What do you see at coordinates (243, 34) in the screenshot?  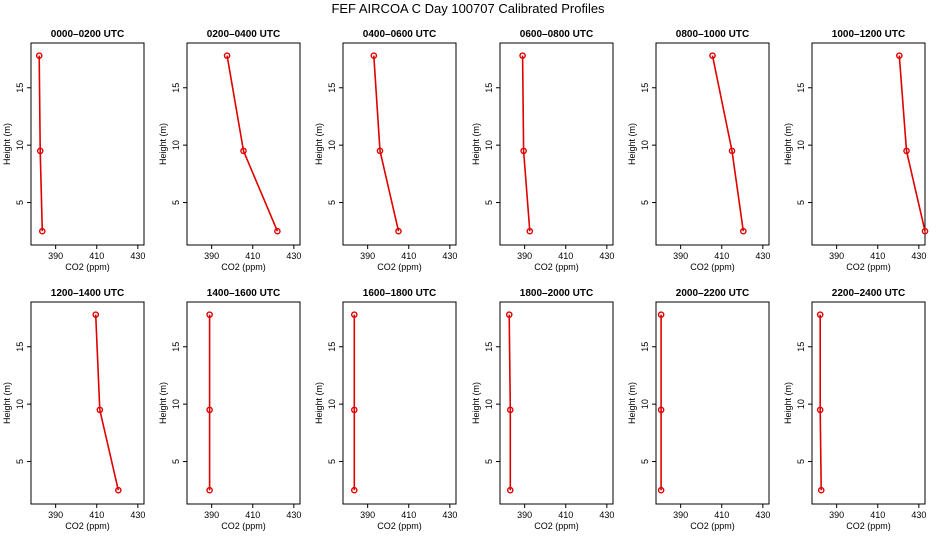 I see `panel-title: 0200–0400 UTC` at bounding box center [243, 34].